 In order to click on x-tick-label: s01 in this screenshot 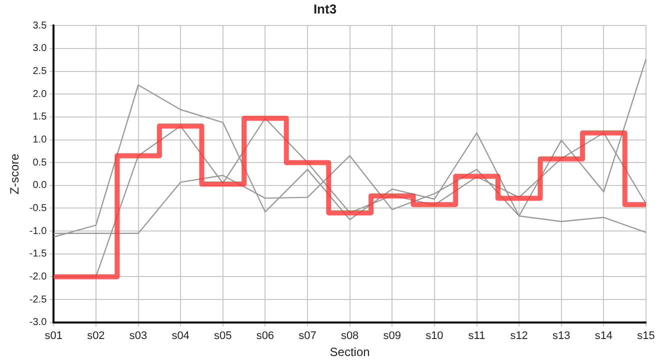, I will do `click(53, 336)`.